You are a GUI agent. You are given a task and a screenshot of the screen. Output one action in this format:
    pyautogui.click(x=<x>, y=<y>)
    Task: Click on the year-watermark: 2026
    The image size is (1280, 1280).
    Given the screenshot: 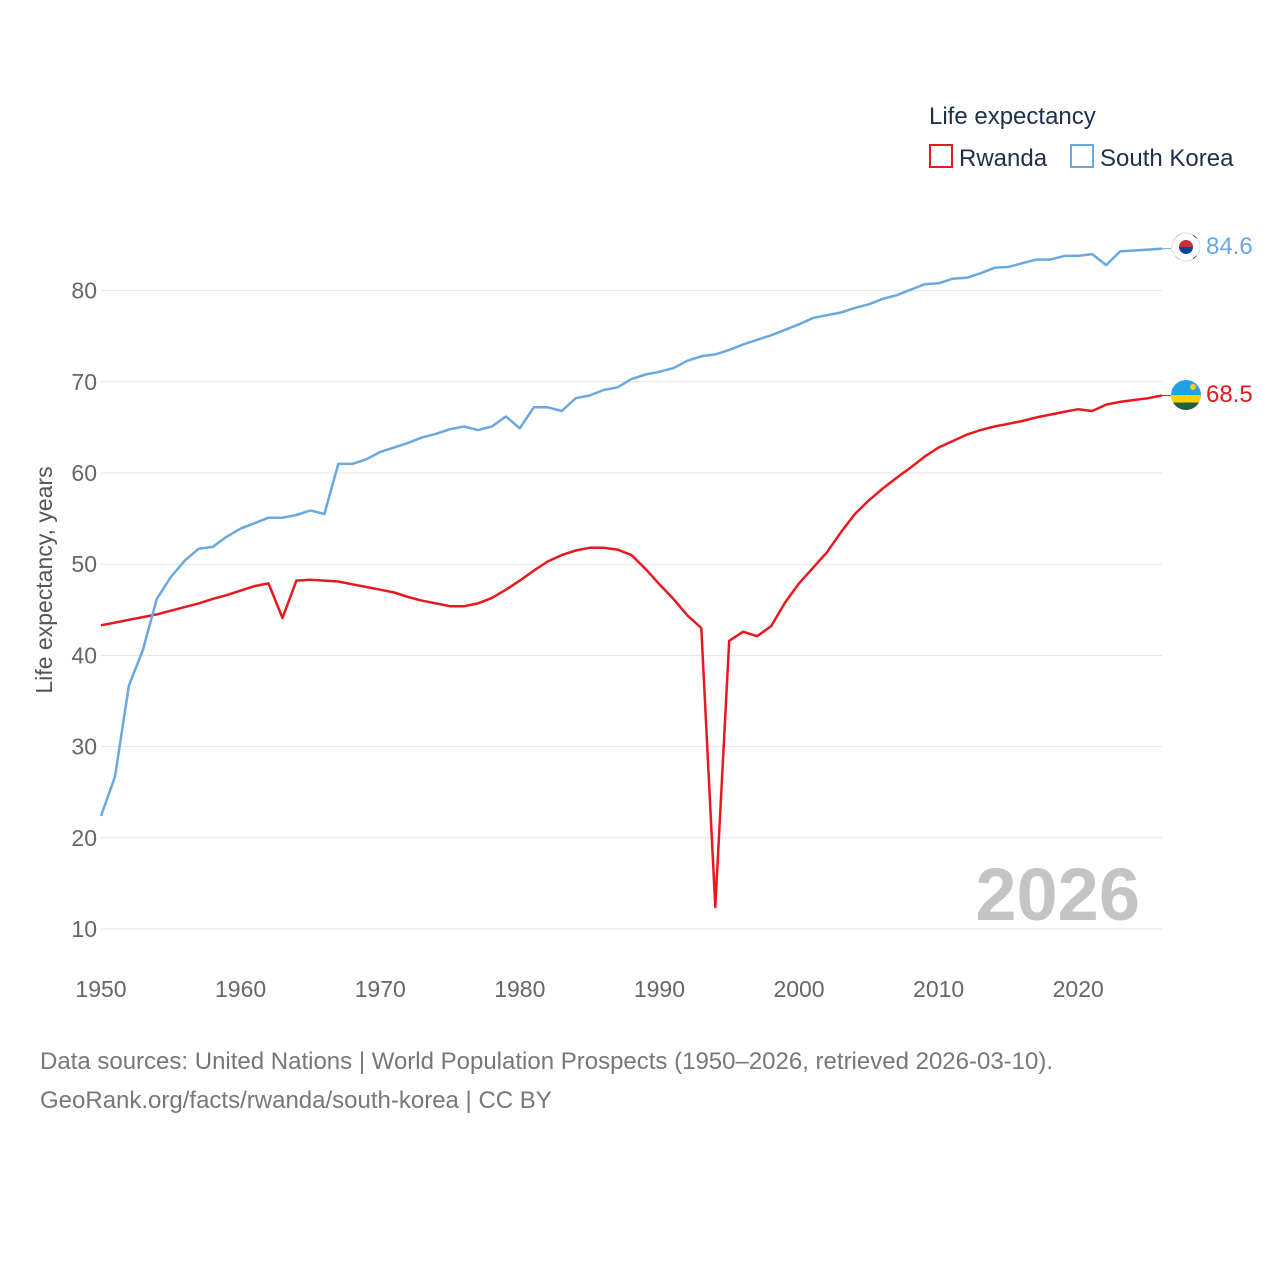 What is the action you would take?
    pyautogui.click(x=1057, y=894)
    